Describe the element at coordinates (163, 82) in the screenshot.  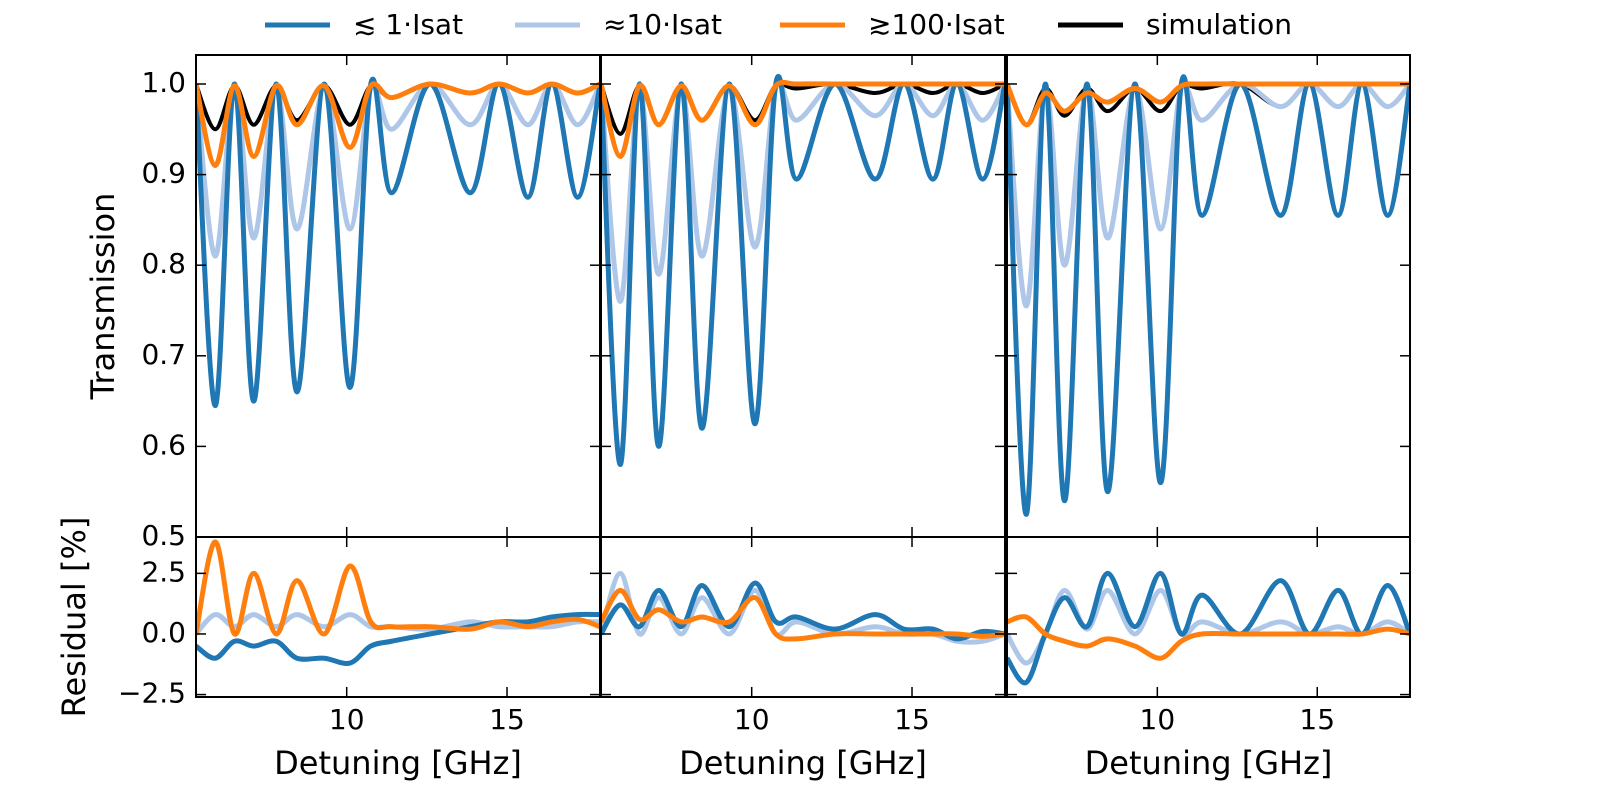
I see `y-tick-label: 1.0` at that location.